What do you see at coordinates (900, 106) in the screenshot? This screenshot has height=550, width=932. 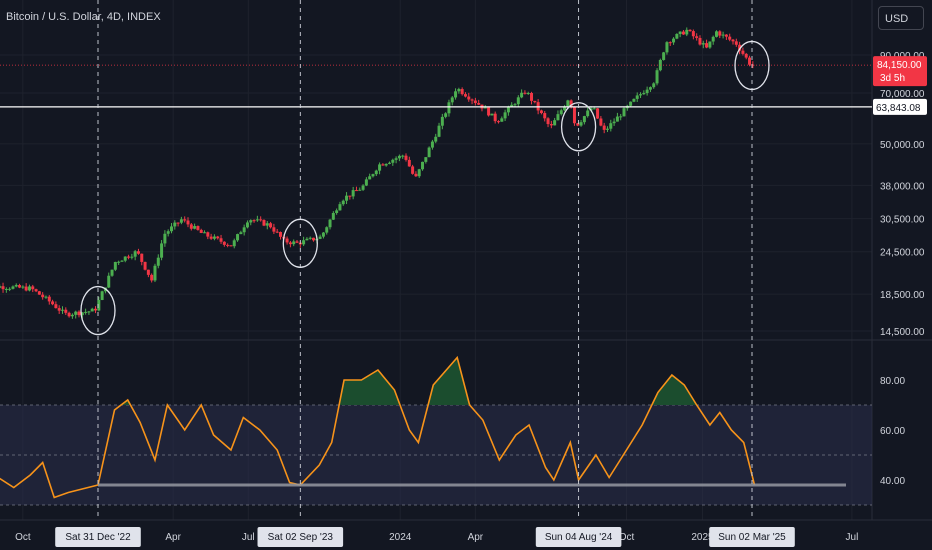 I see `level-label-box` at bounding box center [900, 106].